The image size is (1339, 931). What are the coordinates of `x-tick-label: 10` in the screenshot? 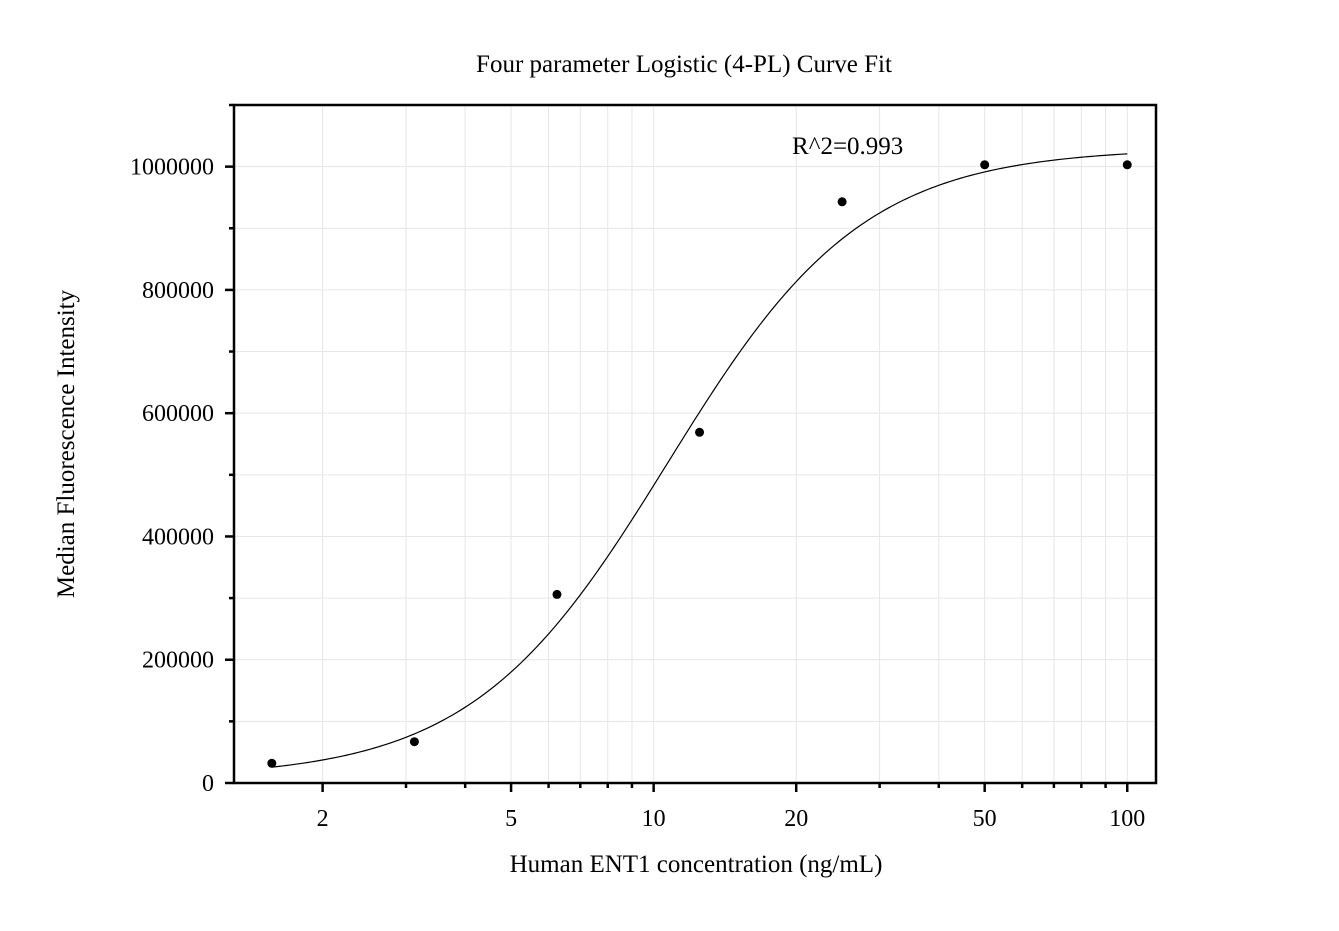 It's located at (654, 819).